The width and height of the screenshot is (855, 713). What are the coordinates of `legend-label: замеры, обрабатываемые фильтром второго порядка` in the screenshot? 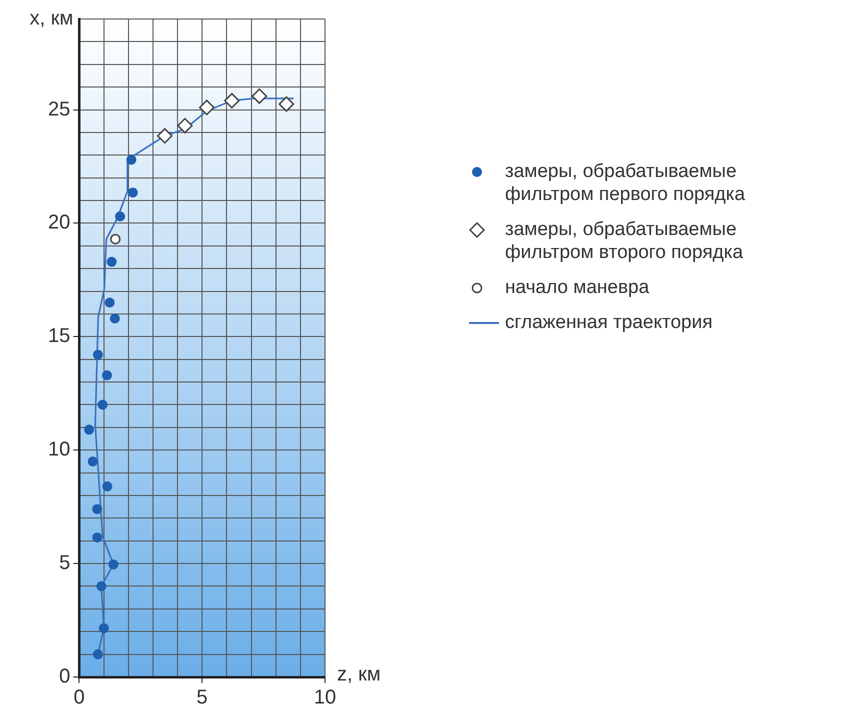 It's located at (624, 241).